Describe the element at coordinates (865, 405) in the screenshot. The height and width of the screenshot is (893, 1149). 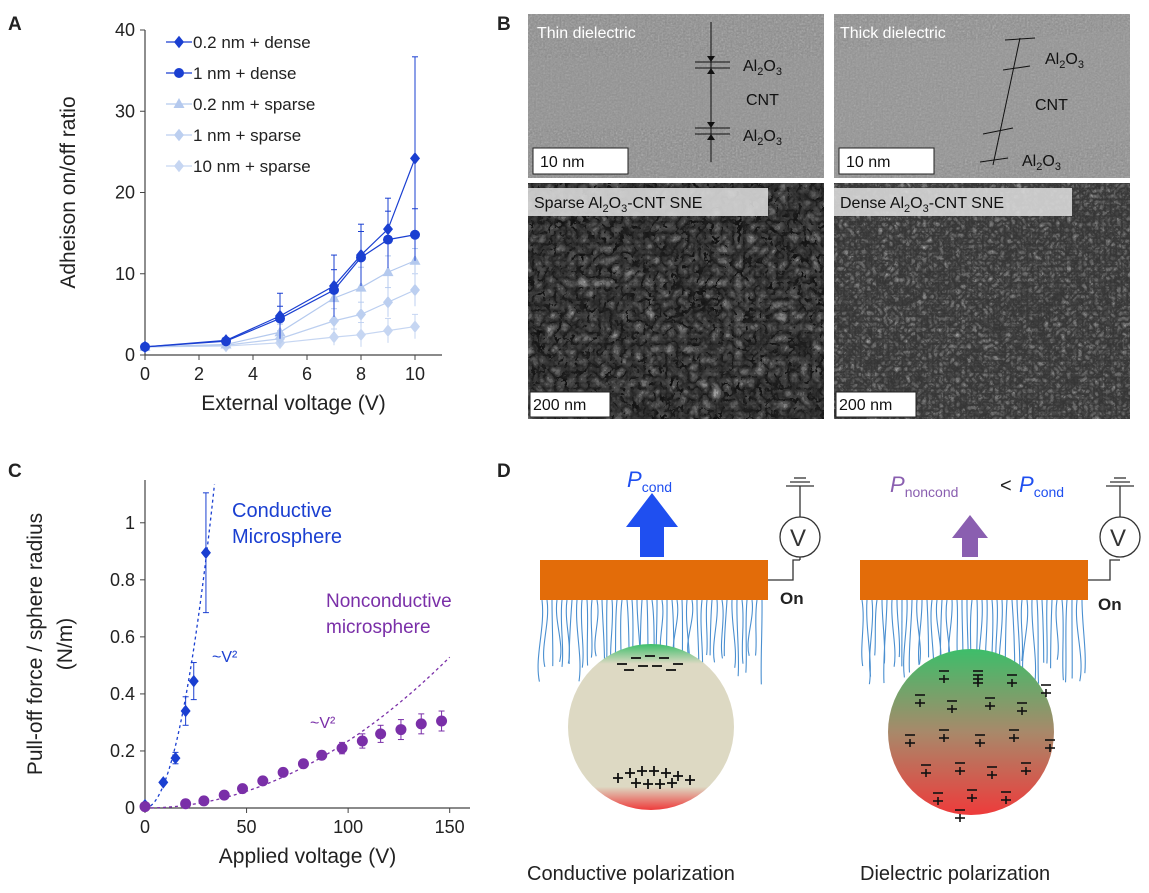
I see `sem-dense-scale: 200 nm` at that location.